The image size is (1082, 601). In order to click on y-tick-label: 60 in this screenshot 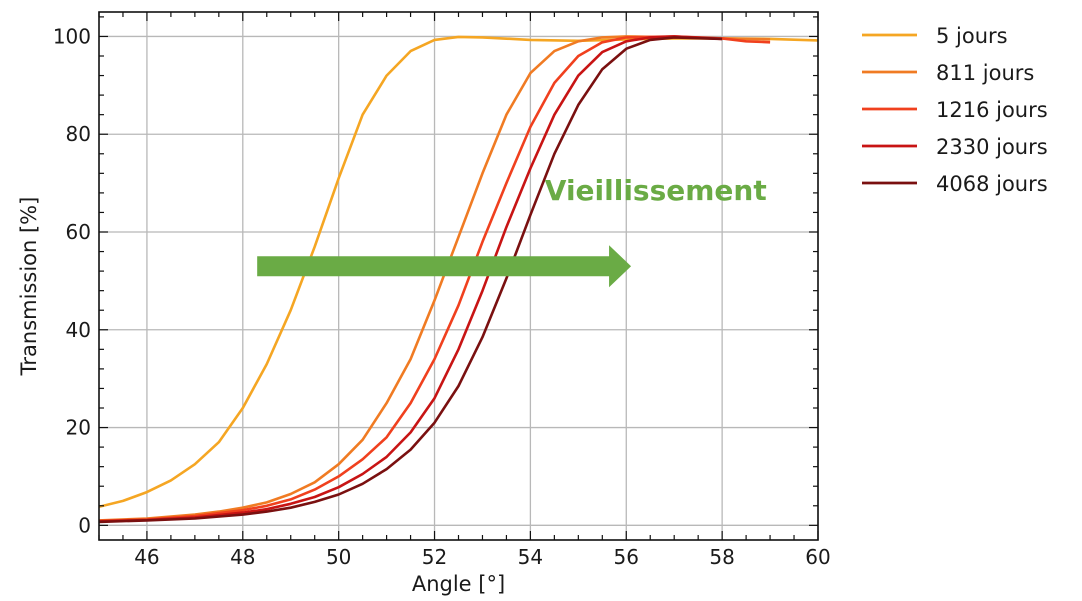, I will do `click(78, 232)`.